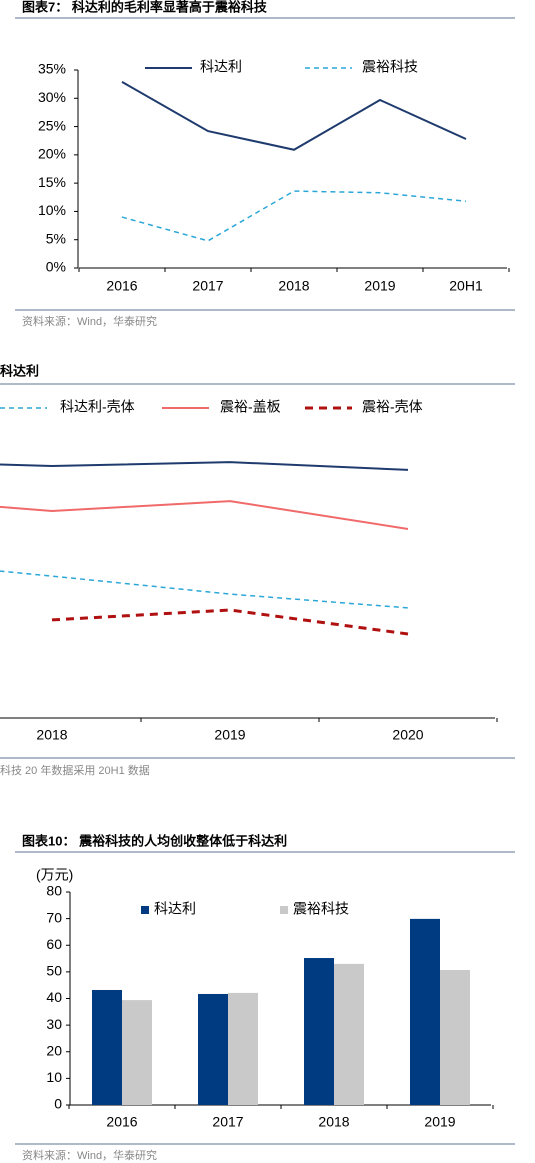 This screenshot has height=1163, width=535. I want to click on x-tick-label: 20H1, so click(466, 286).